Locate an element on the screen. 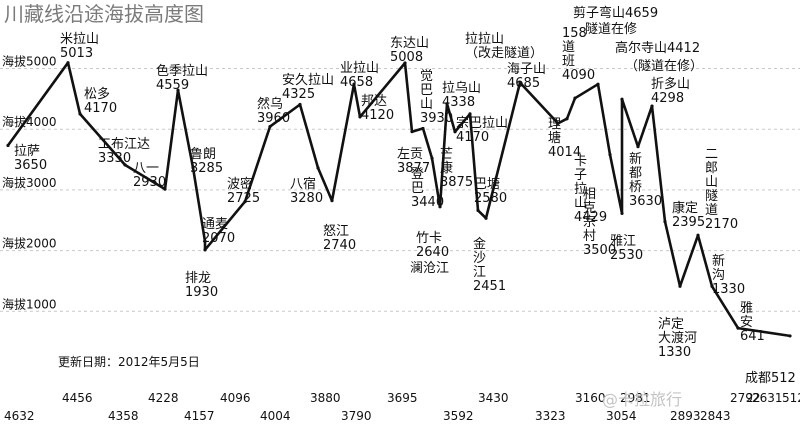 The height and width of the screenshot is (441, 800). point-label: 八宿 3280 is located at coordinates (306, 191).